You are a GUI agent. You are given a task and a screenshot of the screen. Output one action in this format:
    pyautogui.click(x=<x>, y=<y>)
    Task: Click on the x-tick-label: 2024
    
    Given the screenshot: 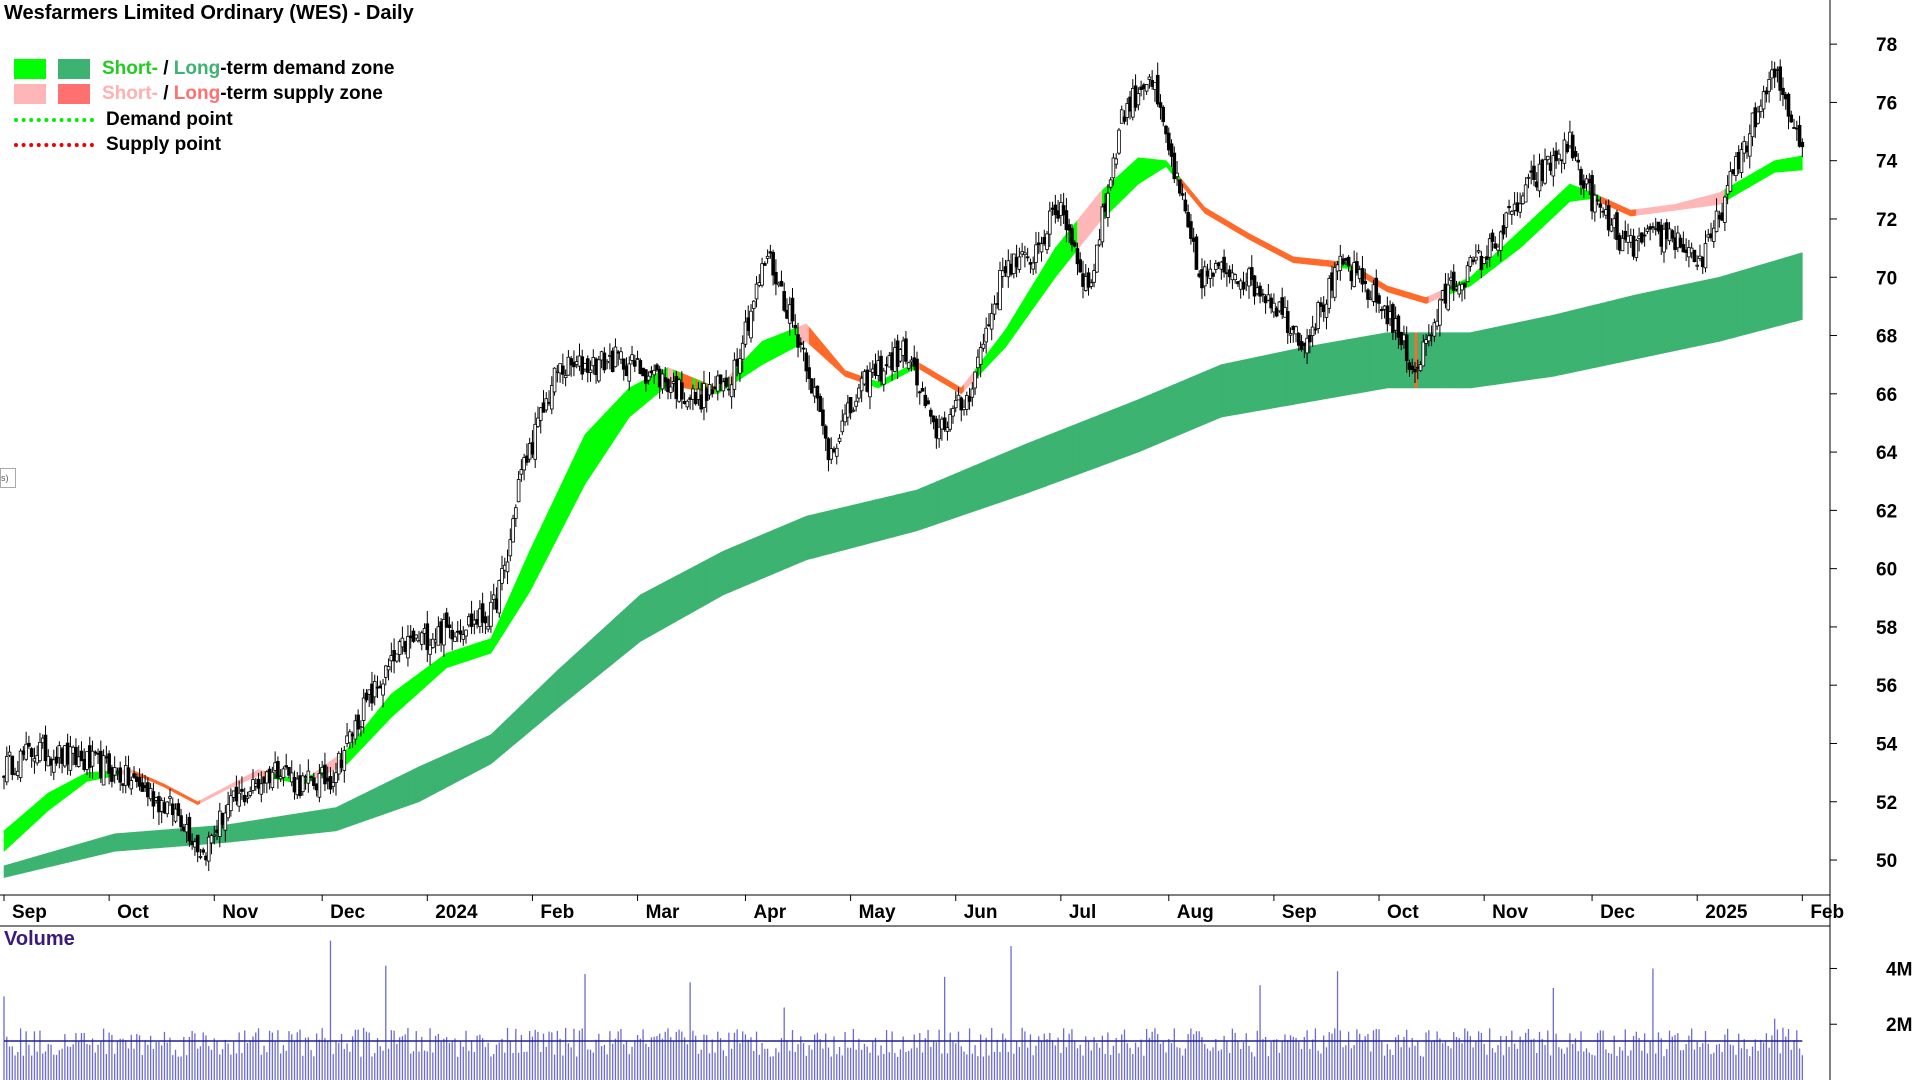 What is the action you would take?
    pyautogui.click(x=456, y=912)
    